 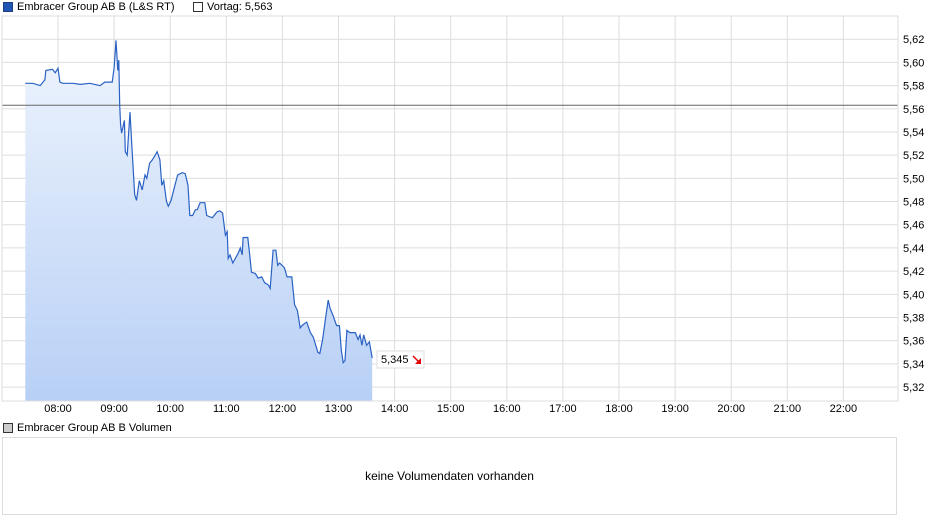 I want to click on y-tick-label: 5,40, so click(x=913, y=295).